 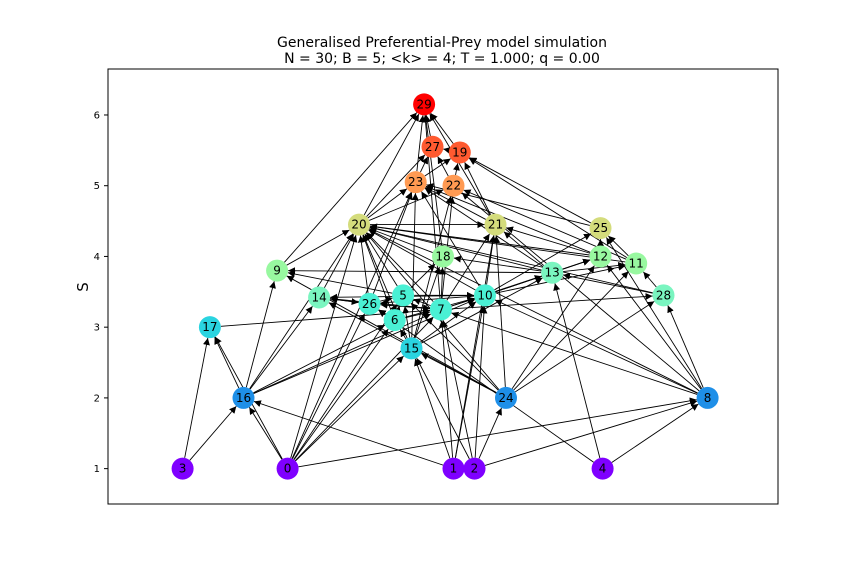 I want to click on node-label: 2, so click(x=475, y=469).